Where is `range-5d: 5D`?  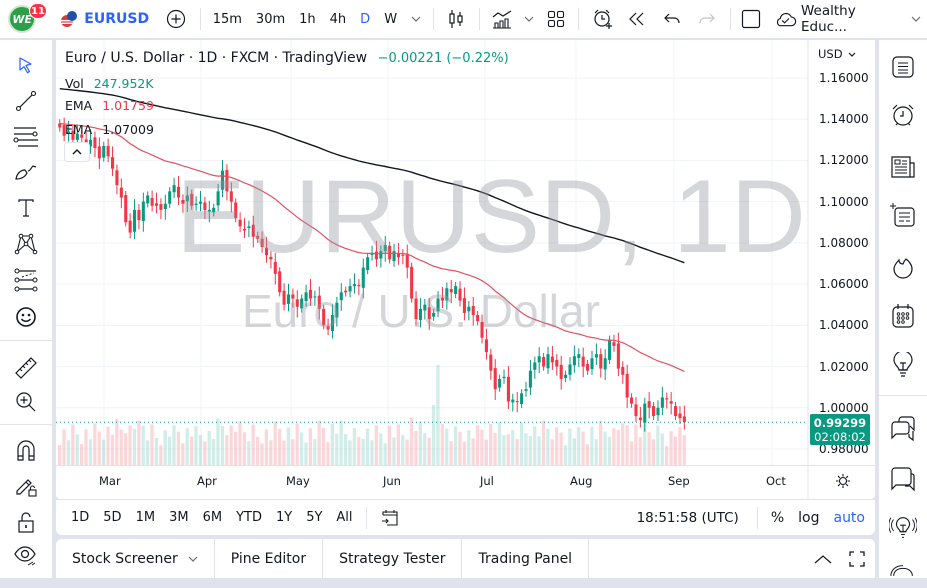 range-5d: 5D is located at coordinates (112, 517).